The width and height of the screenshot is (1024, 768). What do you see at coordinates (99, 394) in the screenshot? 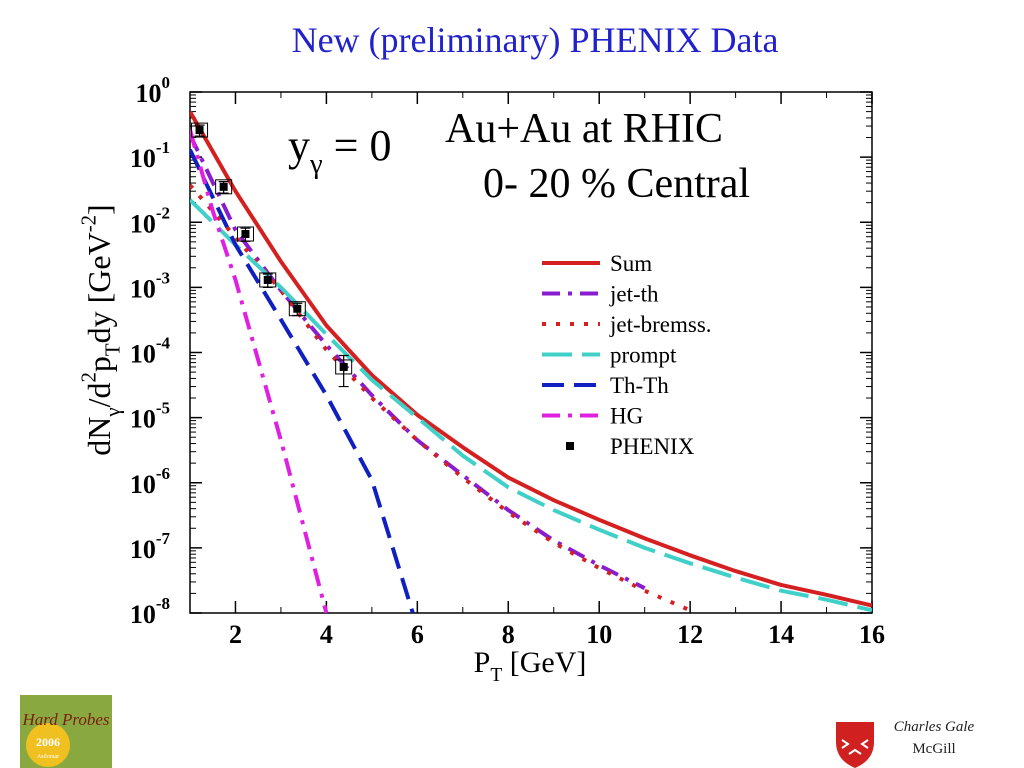
I see `y-axis-label-part: /d` at bounding box center [99, 394].